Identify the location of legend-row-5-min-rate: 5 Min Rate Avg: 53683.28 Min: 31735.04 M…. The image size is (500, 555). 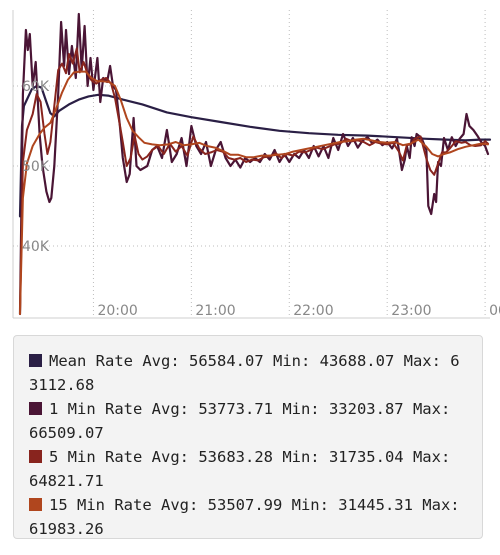
(248, 469).